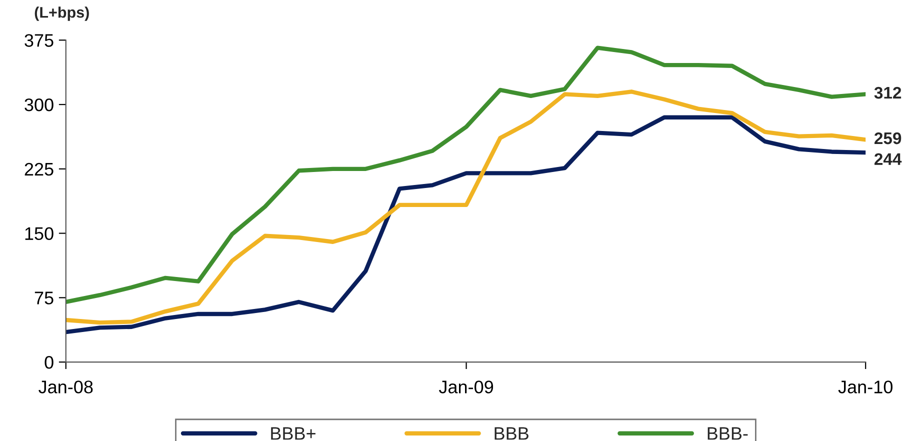 The width and height of the screenshot is (915, 441). I want to click on y-tick-label: 225, so click(39, 169).